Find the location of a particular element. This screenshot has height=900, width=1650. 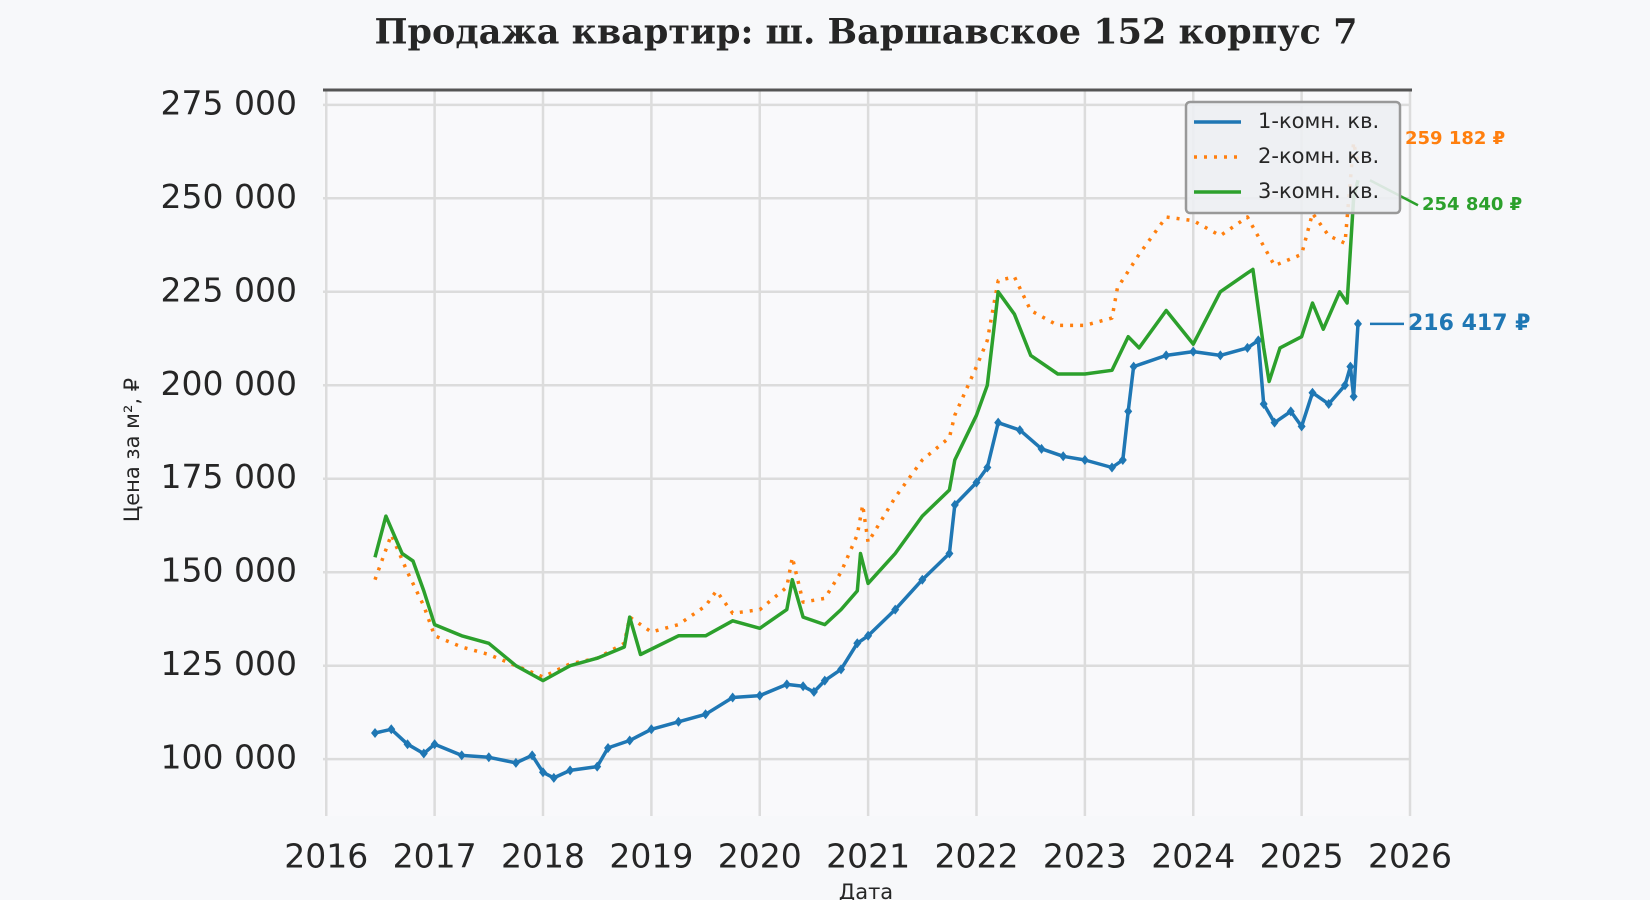

y-tick-label: 175 000 is located at coordinates (229, 476).